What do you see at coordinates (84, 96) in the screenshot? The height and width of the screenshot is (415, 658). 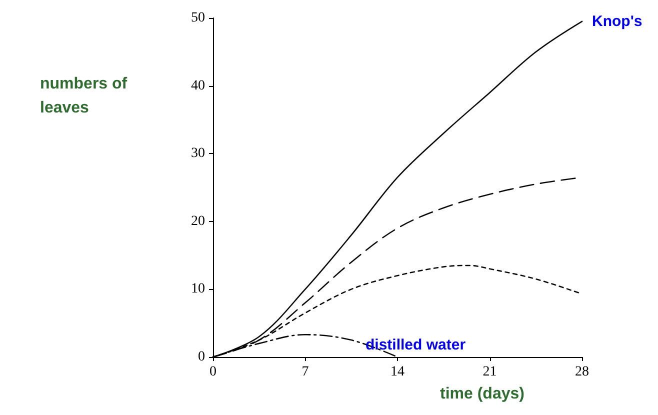 I see `y-axis-title: numbers of leaves` at bounding box center [84, 96].